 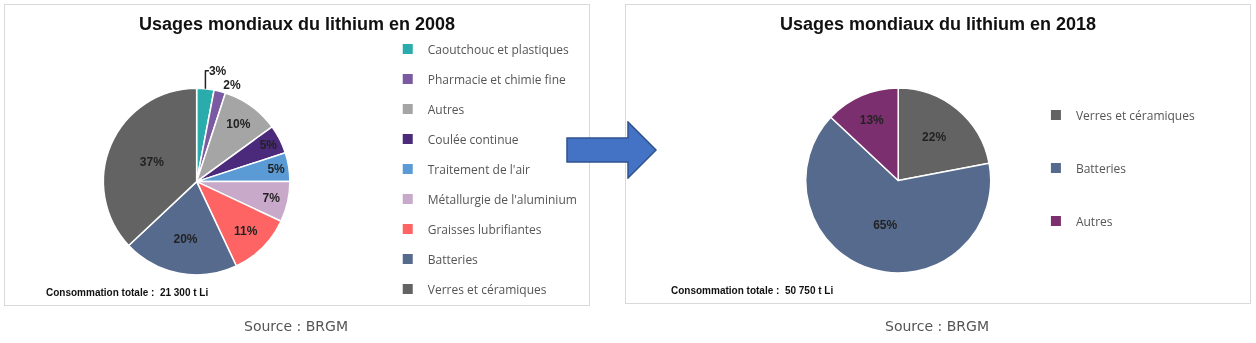 What do you see at coordinates (502, 199) in the screenshot?
I see `legend-label: Métallurgie de l'aluminium` at bounding box center [502, 199].